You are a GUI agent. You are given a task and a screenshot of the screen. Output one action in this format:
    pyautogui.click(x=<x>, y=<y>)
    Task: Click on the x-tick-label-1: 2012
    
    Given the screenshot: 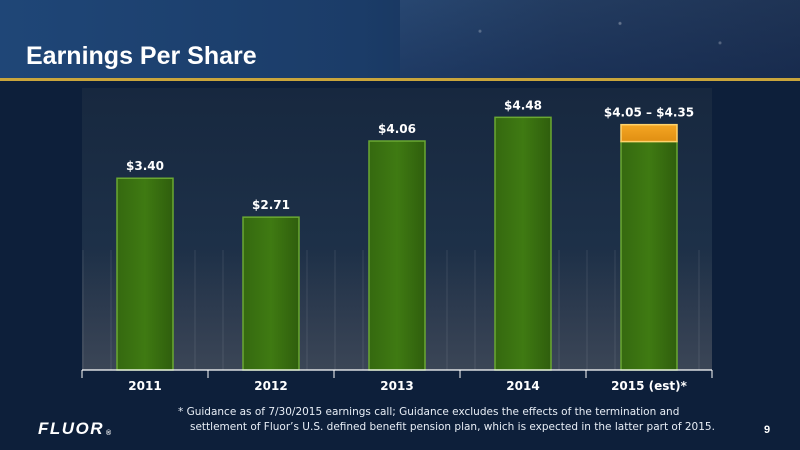 What is the action you would take?
    pyautogui.click(x=270, y=386)
    